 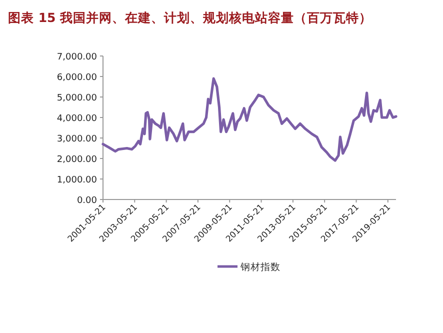 What do you see at coordinates (77, 119) in the screenshot?
I see `y-tick-label: 4,000.00` at bounding box center [77, 119].